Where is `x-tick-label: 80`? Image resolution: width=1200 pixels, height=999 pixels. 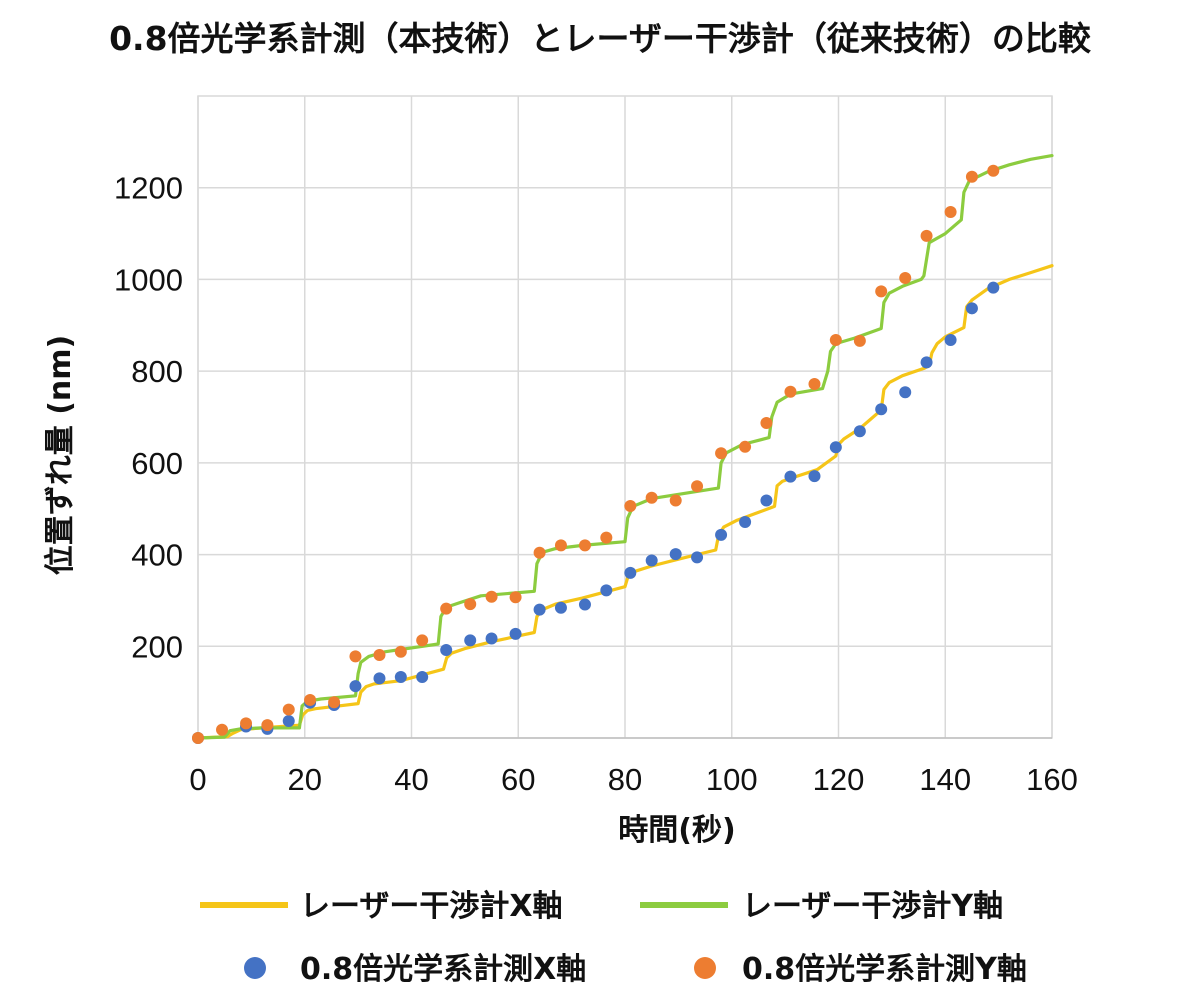 x-tick-label: 80 is located at coordinates (625, 779).